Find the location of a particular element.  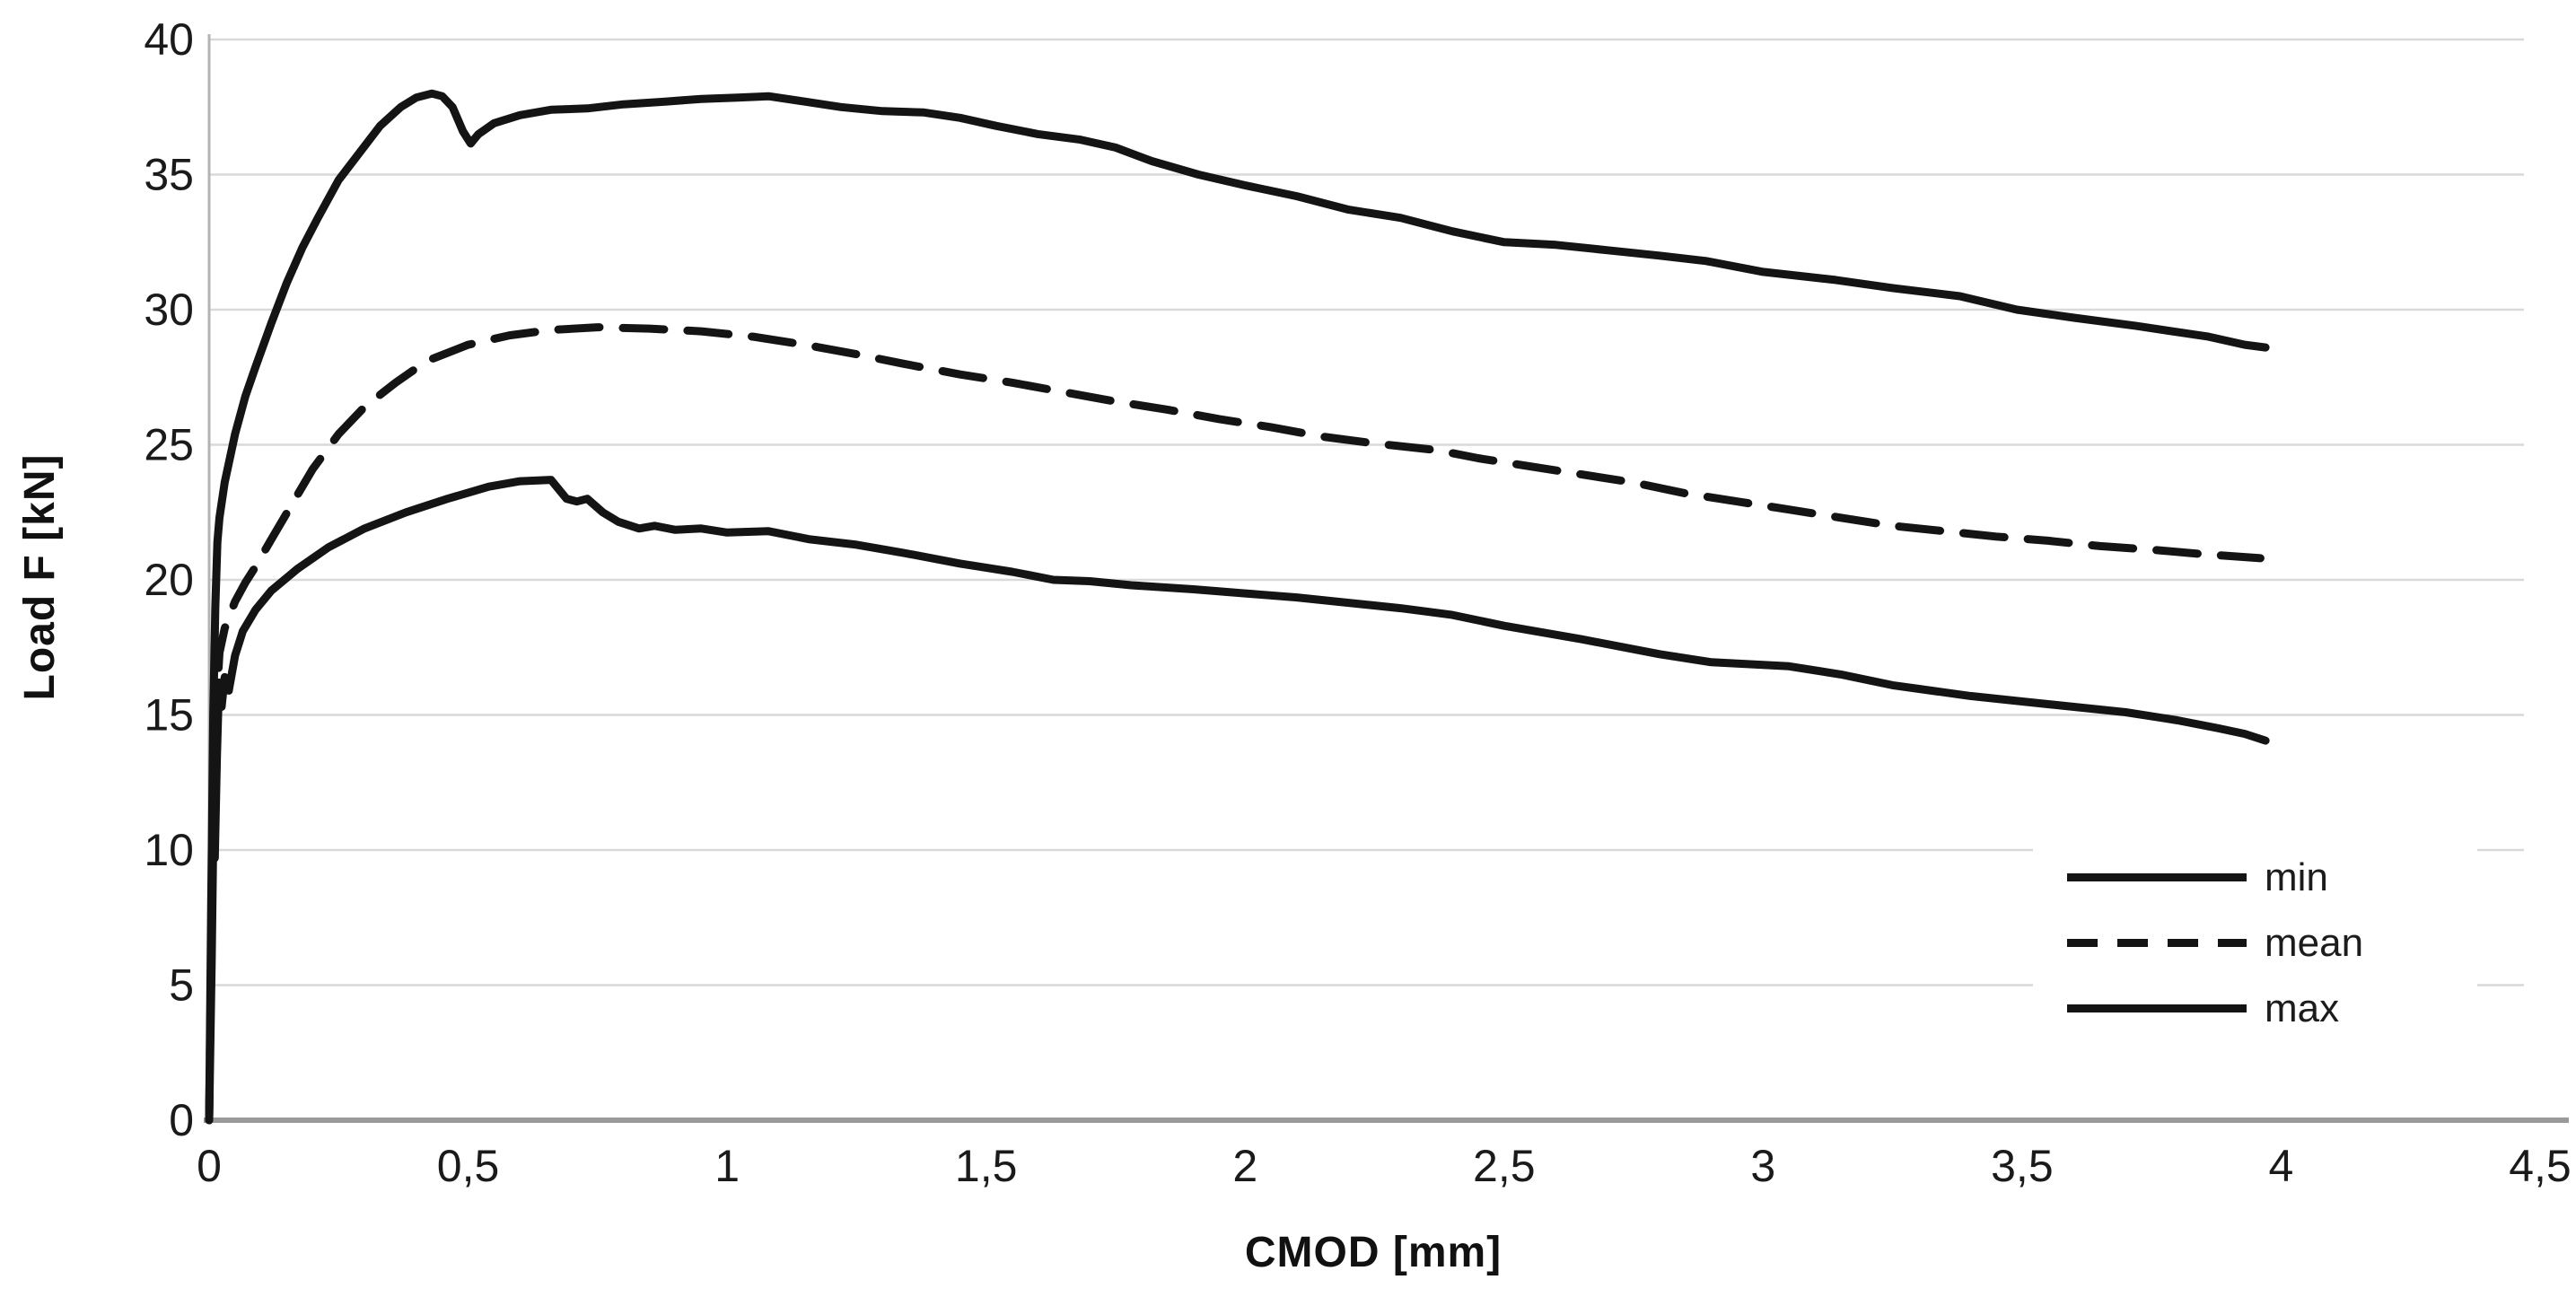

x-tick-label-2,5: 2,5 is located at coordinates (1504, 1166).